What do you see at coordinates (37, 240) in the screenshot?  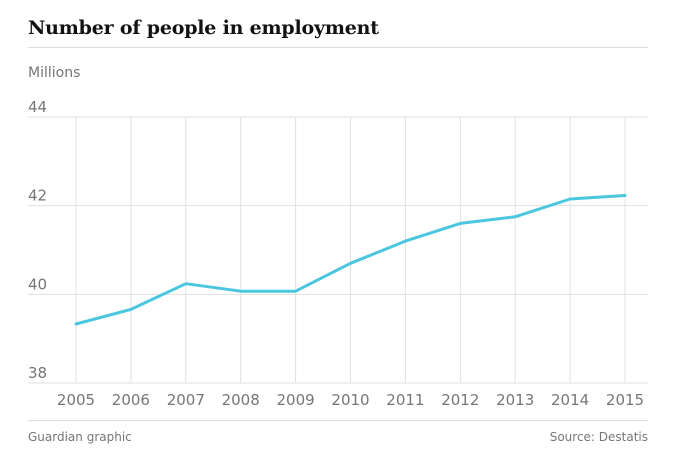 I see `y-tick-labels: 38 40 42 44` at bounding box center [37, 240].